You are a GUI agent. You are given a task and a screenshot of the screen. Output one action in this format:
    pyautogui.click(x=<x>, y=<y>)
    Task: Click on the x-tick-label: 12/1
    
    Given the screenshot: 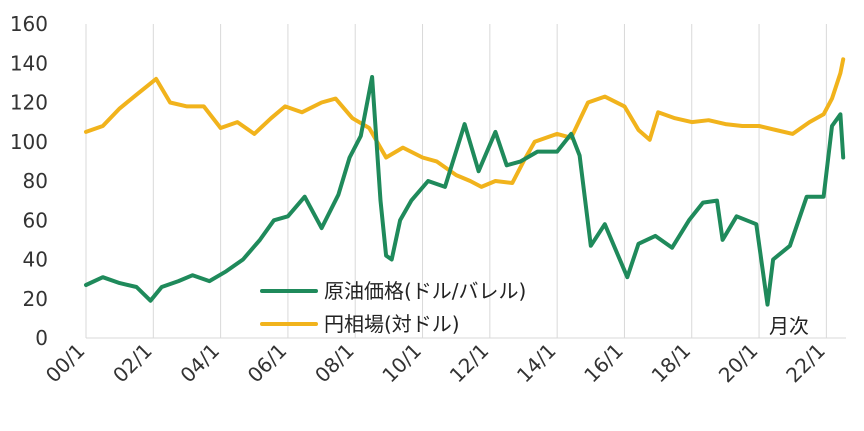 What is the action you would take?
    pyautogui.click(x=469, y=363)
    